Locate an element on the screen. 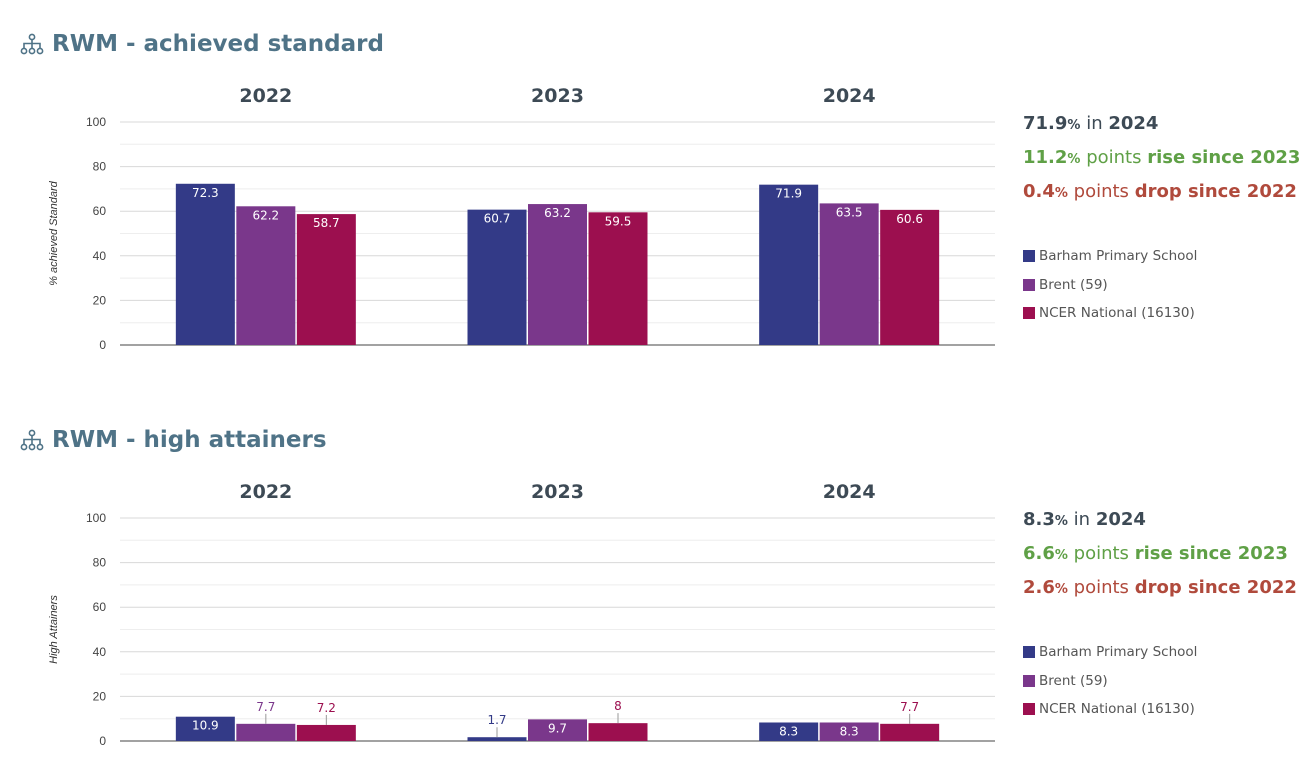  summary-drop: 2.6% points drop since 2022 is located at coordinates (1160, 589).